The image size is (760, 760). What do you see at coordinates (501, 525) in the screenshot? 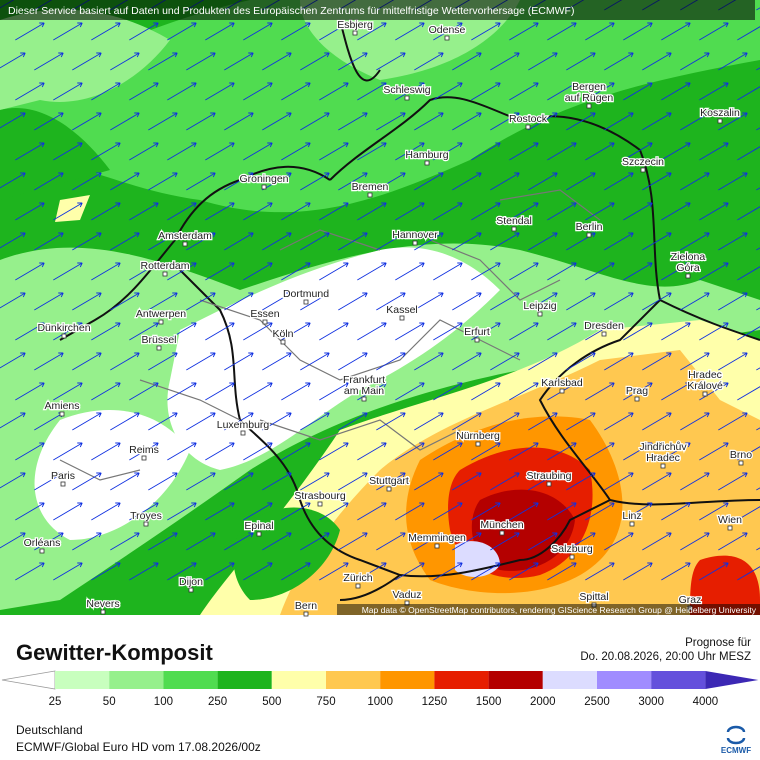
I see `city-label: München` at bounding box center [501, 525].